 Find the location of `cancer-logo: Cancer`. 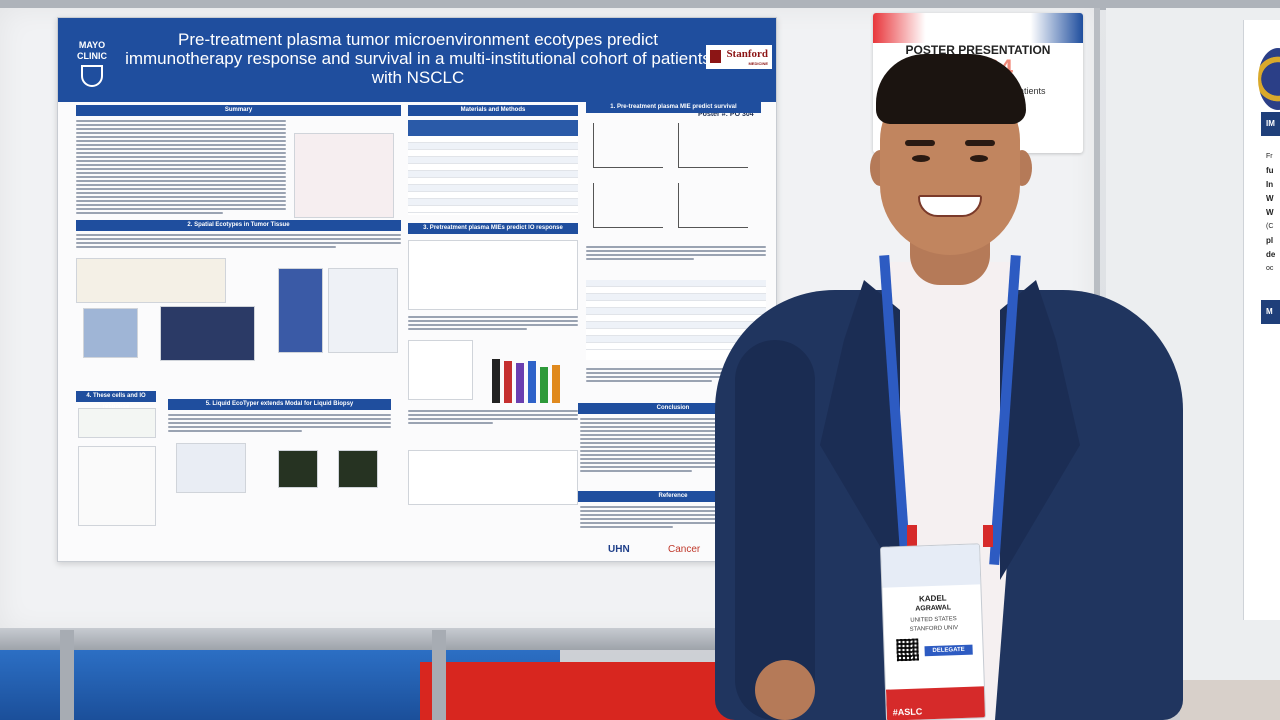

cancer-logo: Cancer is located at coordinates (684, 549).